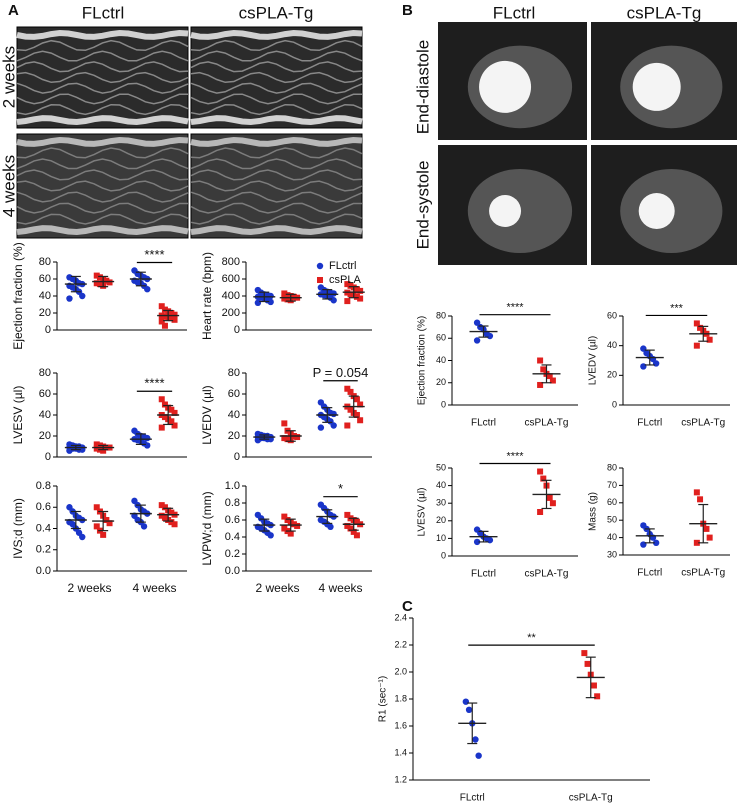 This screenshot has height=803, width=739. I want to click on y-axis-label: LVPW;d (mm), so click(207, 528).